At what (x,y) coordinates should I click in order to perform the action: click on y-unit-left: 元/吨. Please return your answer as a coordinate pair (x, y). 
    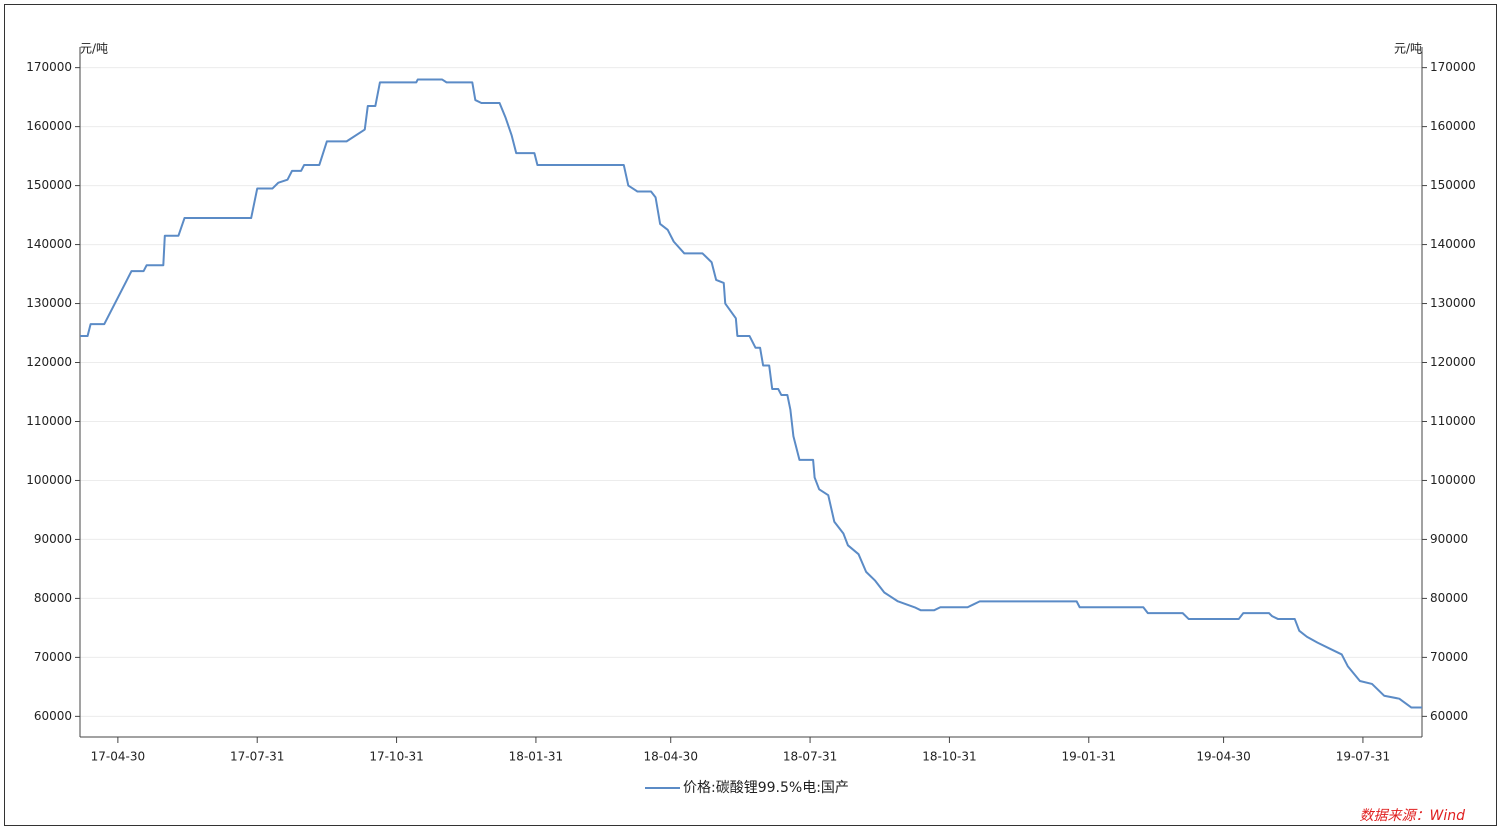
    Looking at the image, I should click on (94, 49).